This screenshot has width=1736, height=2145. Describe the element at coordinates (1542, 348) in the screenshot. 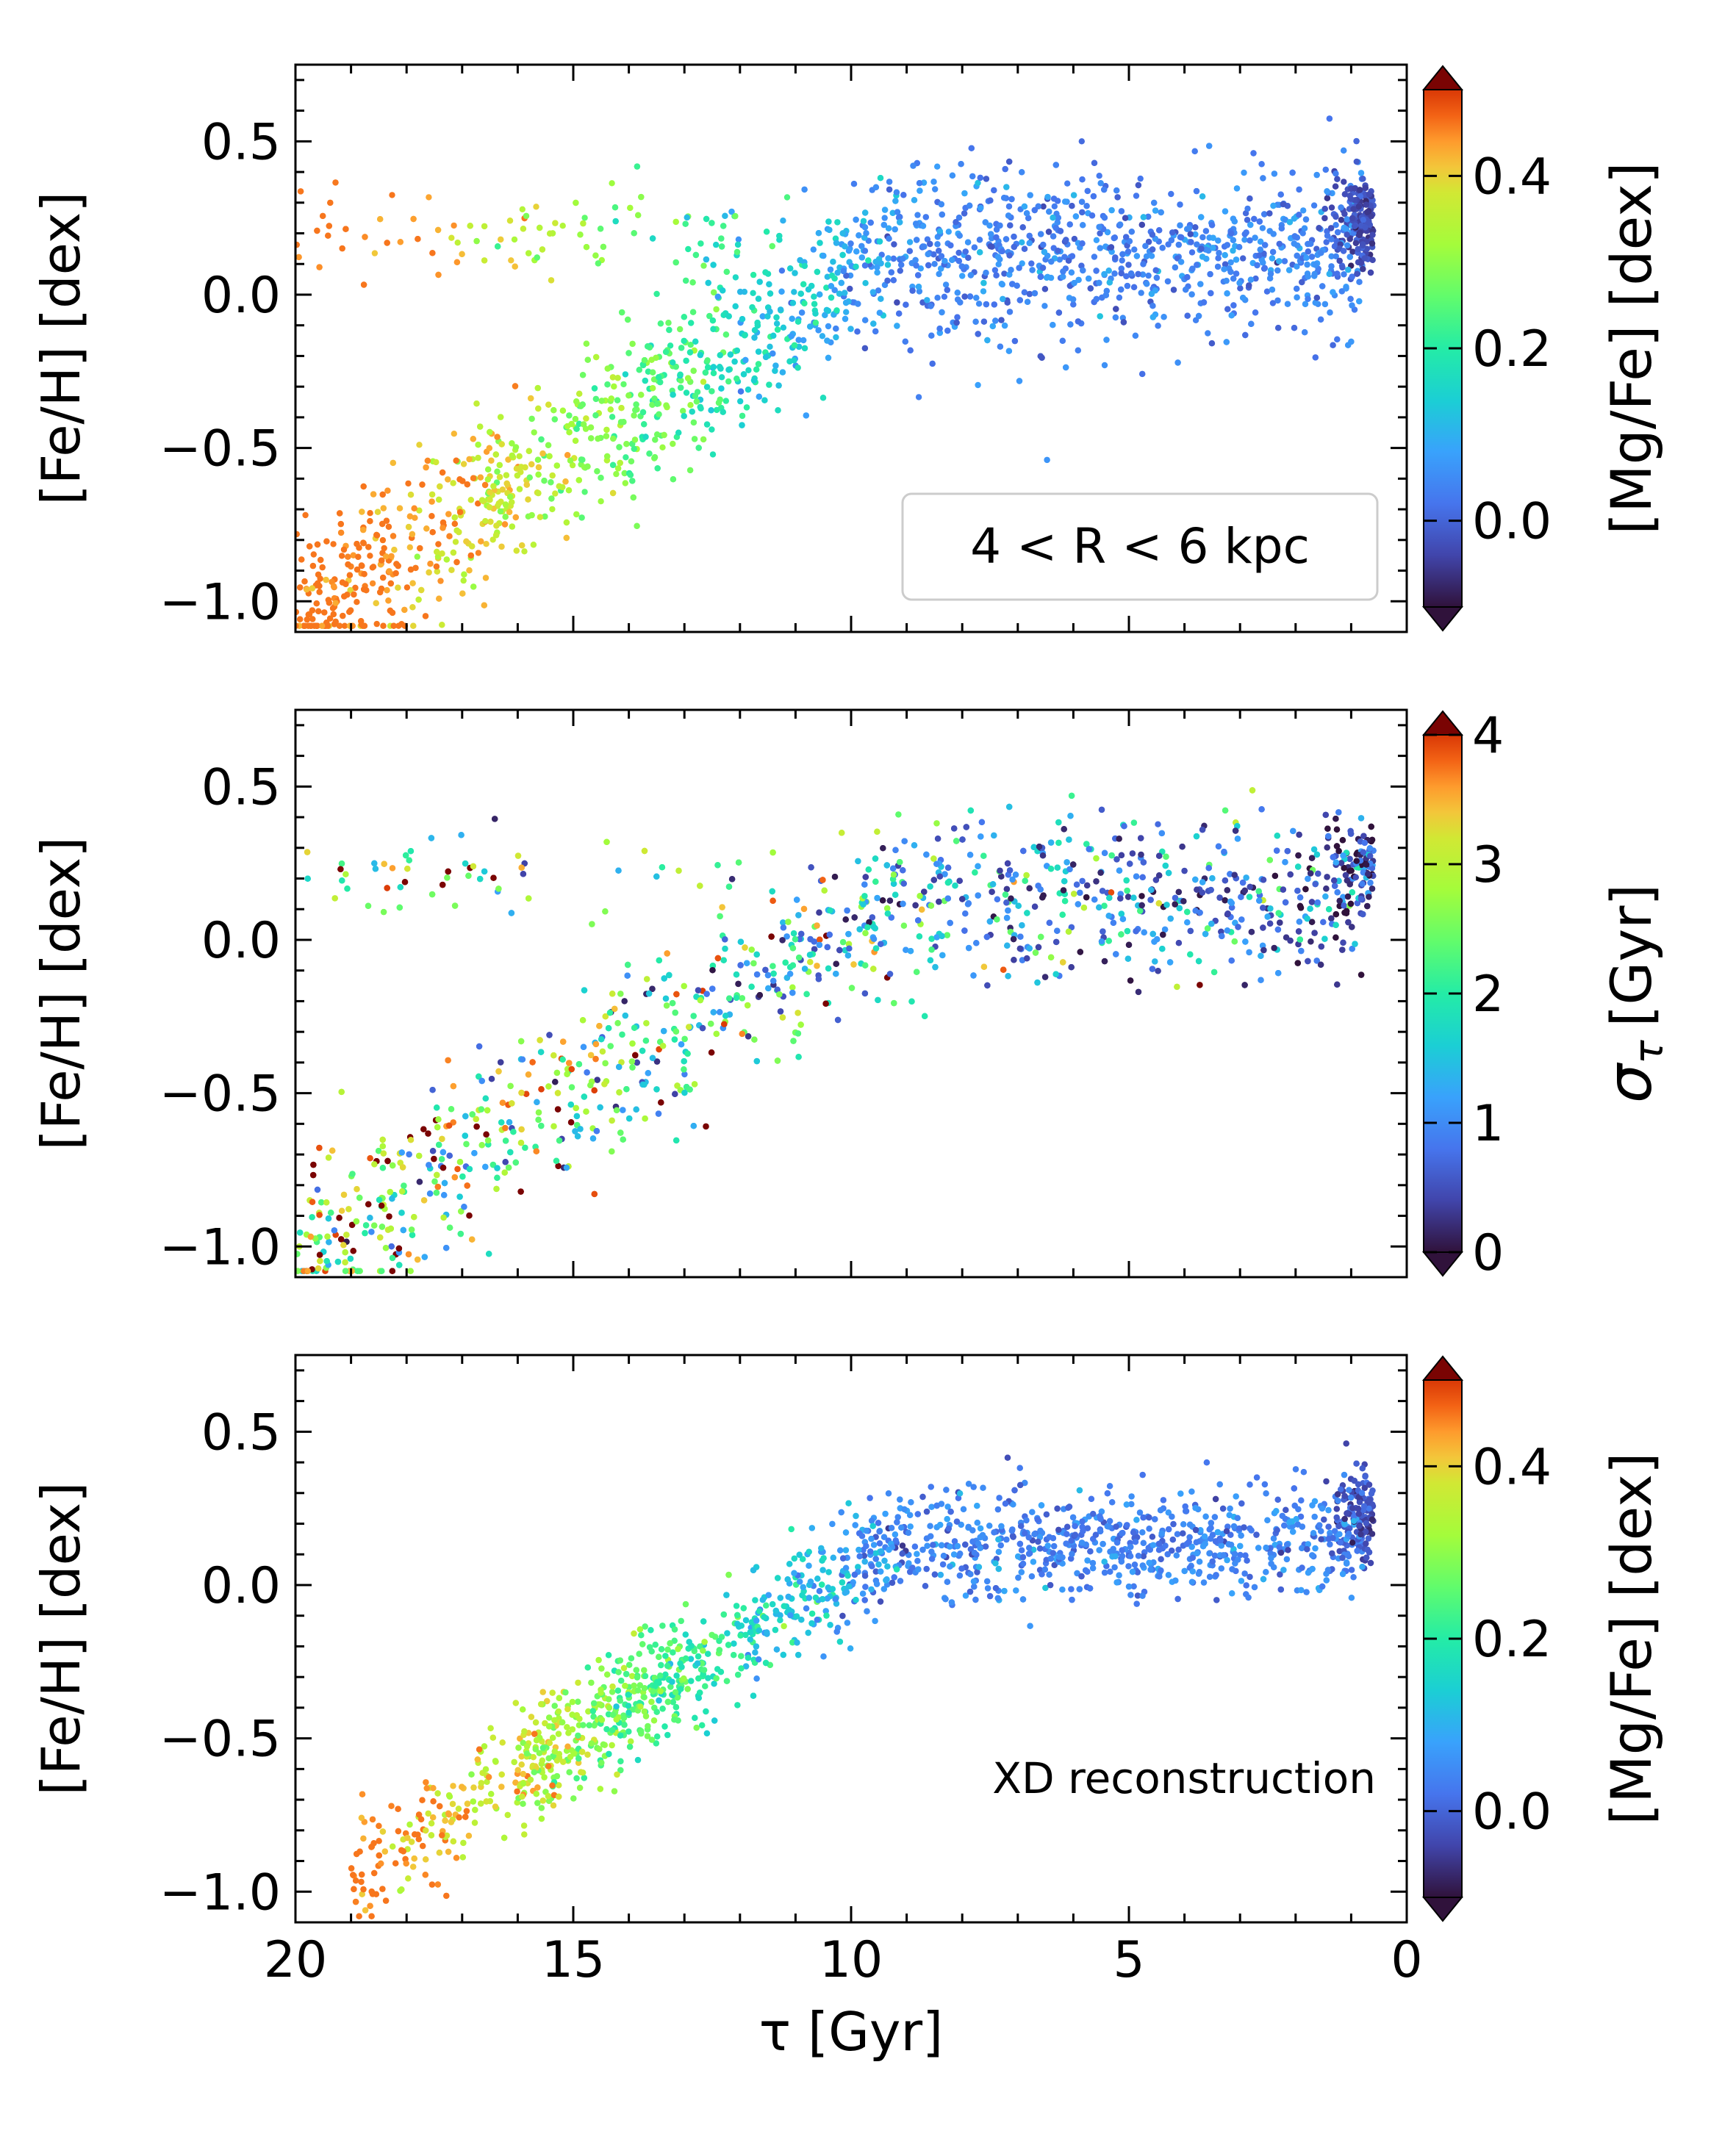

I see `panel-1-colorbar: 0.00.20.4 [Mg/Fe] [dex]` at that location.